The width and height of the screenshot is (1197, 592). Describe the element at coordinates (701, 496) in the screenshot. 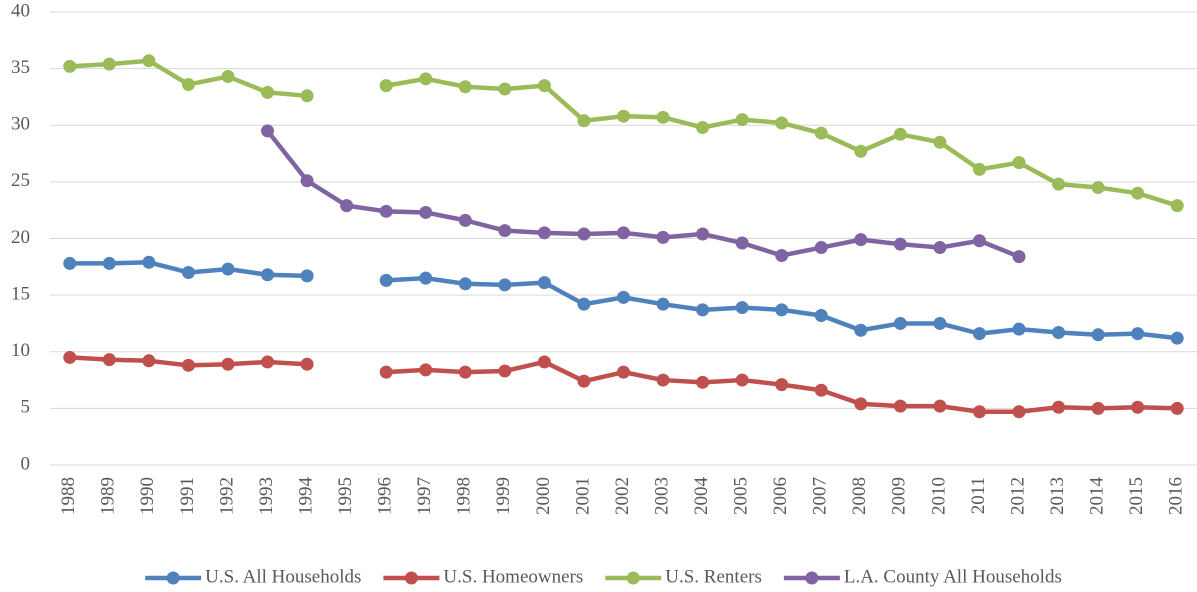

I see `x-tick-label: 2004` at that location.